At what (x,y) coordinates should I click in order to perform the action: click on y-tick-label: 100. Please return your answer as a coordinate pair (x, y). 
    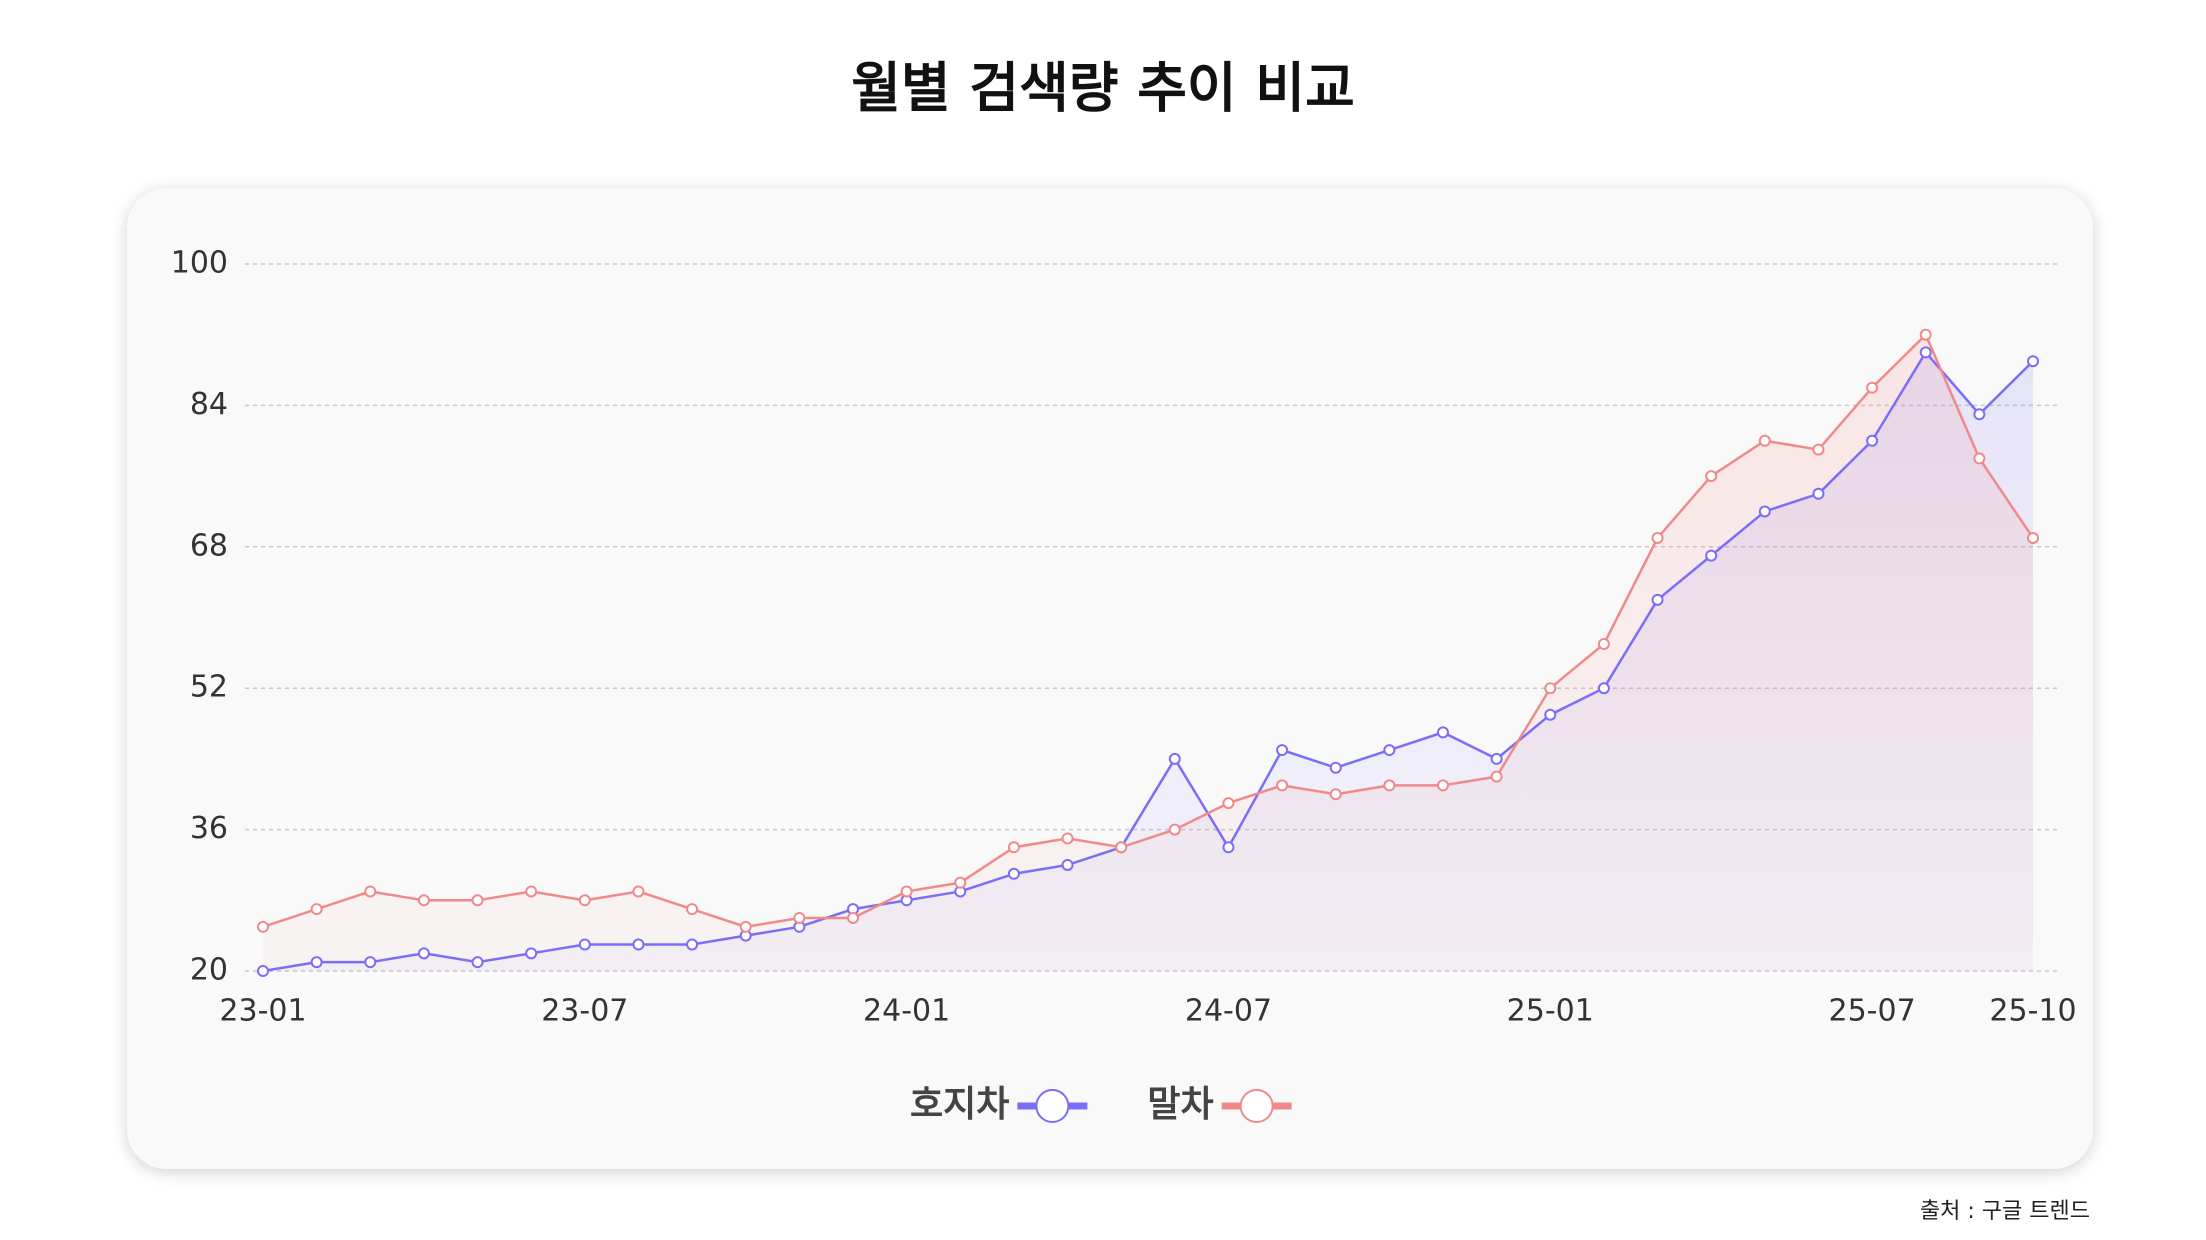
    Looking at the image, I should click on (199, 263).